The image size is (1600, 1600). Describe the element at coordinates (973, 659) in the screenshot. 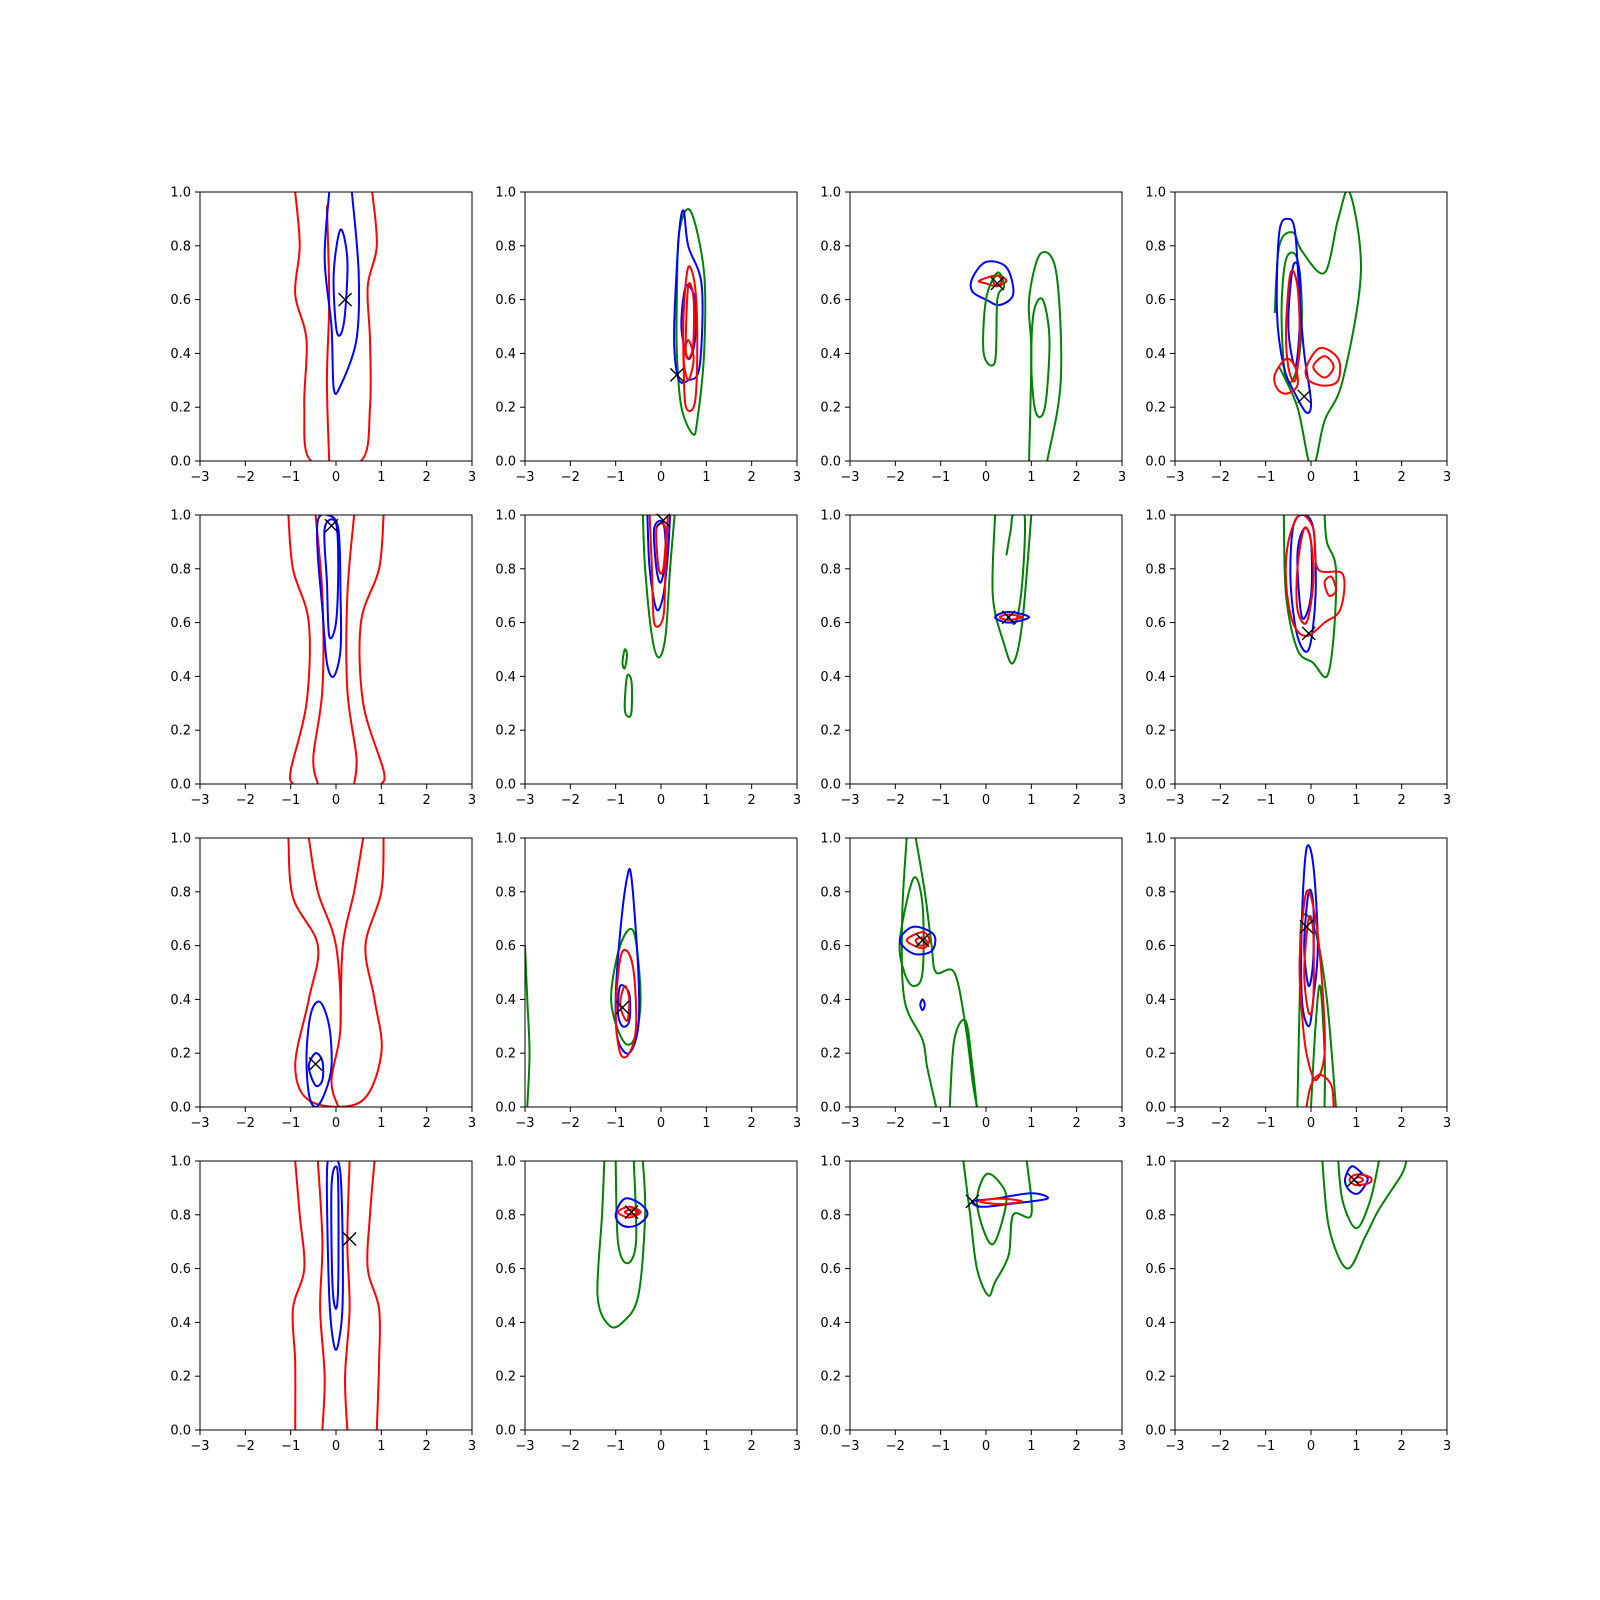

I see `subplot-1-2: −3 −2 −1 0 1 2 3 0.0 0.2 0.4 0.6 0.8 1.0` at that location.